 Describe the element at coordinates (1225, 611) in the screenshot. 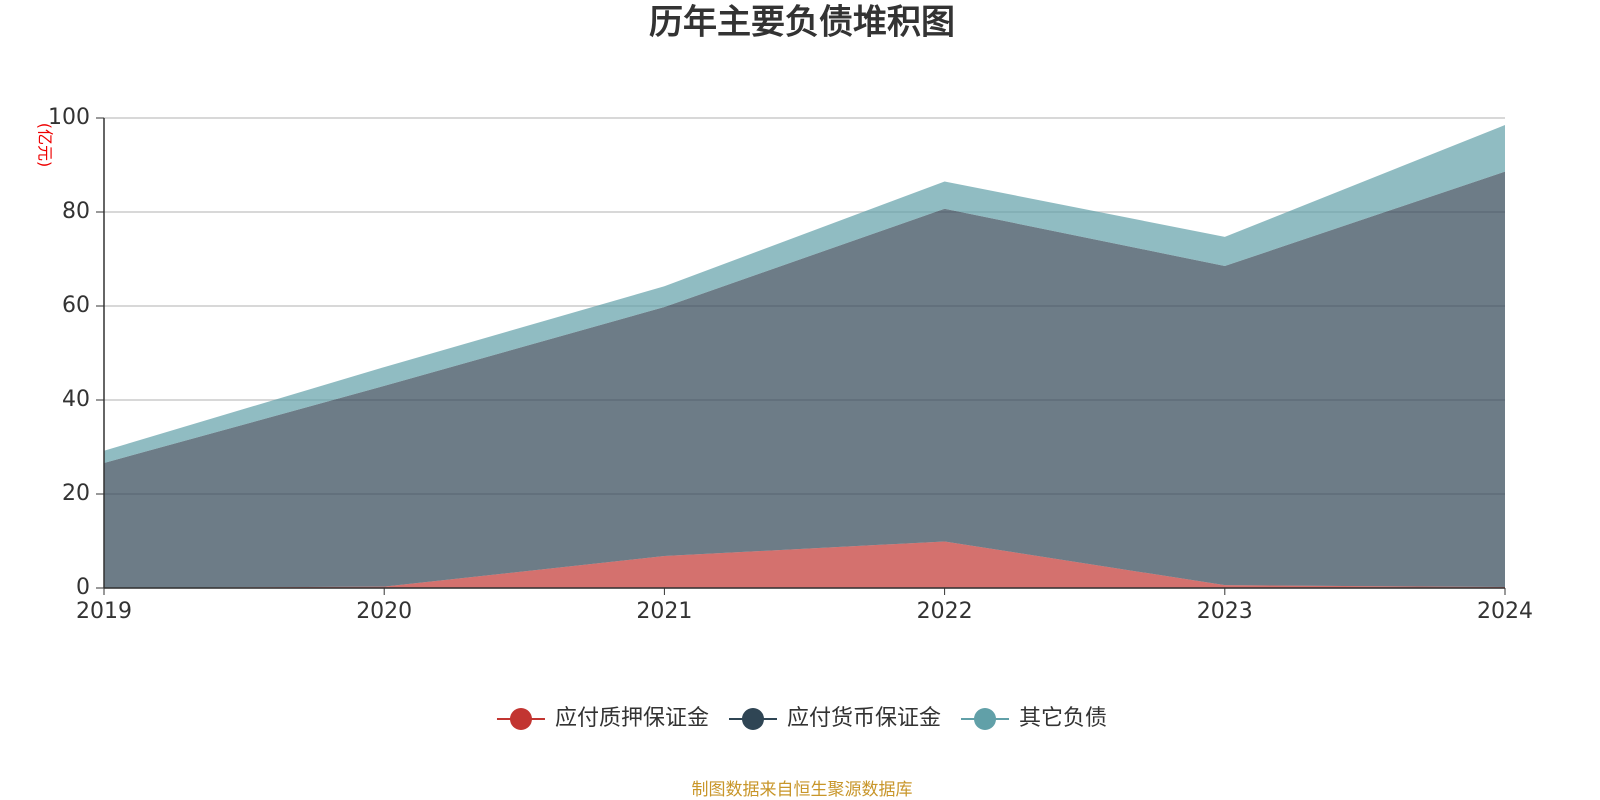

I see `x-tick-label: 2023` at that location.